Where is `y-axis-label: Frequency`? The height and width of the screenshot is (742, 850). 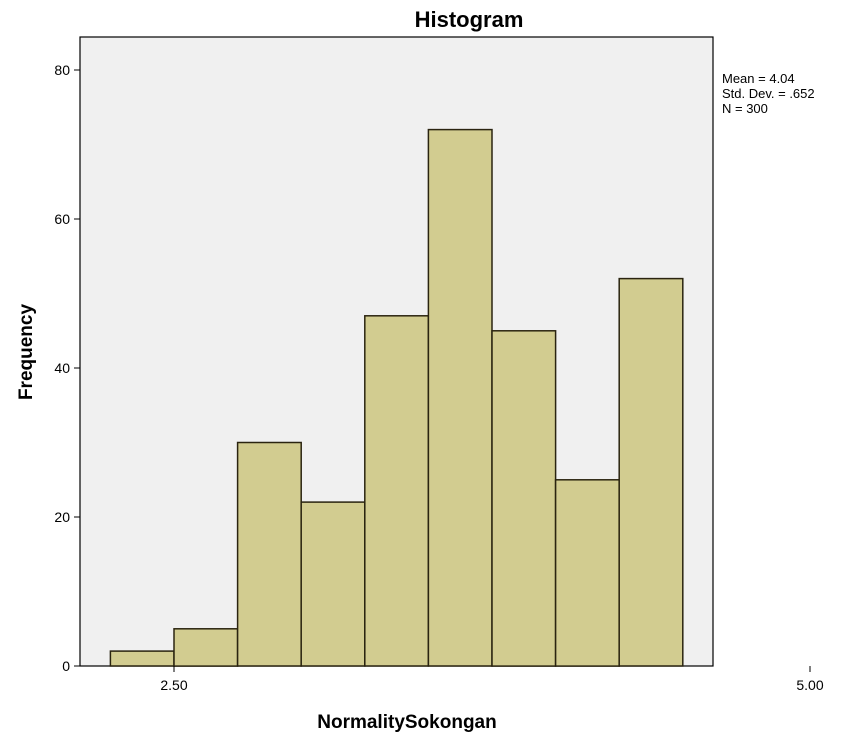 y-axis-label: Frequency is located at coordinates (26, 352).